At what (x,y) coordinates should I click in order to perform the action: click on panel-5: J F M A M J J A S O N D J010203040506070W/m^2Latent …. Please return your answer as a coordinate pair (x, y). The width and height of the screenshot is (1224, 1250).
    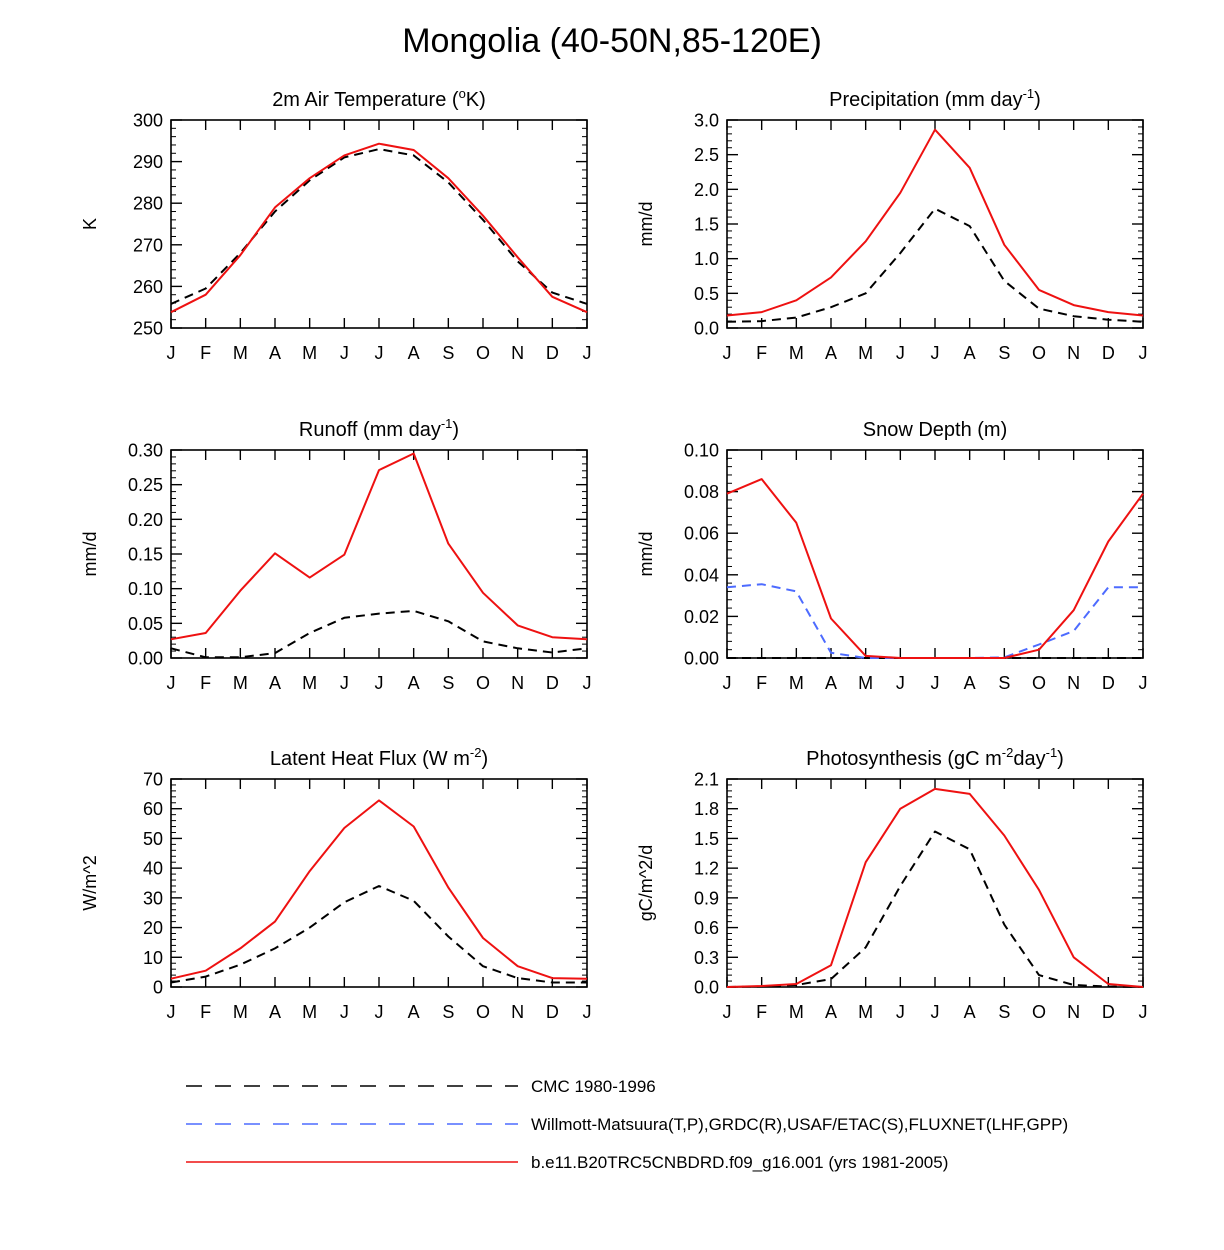
    Looking at the image, I should click on (336, 883).